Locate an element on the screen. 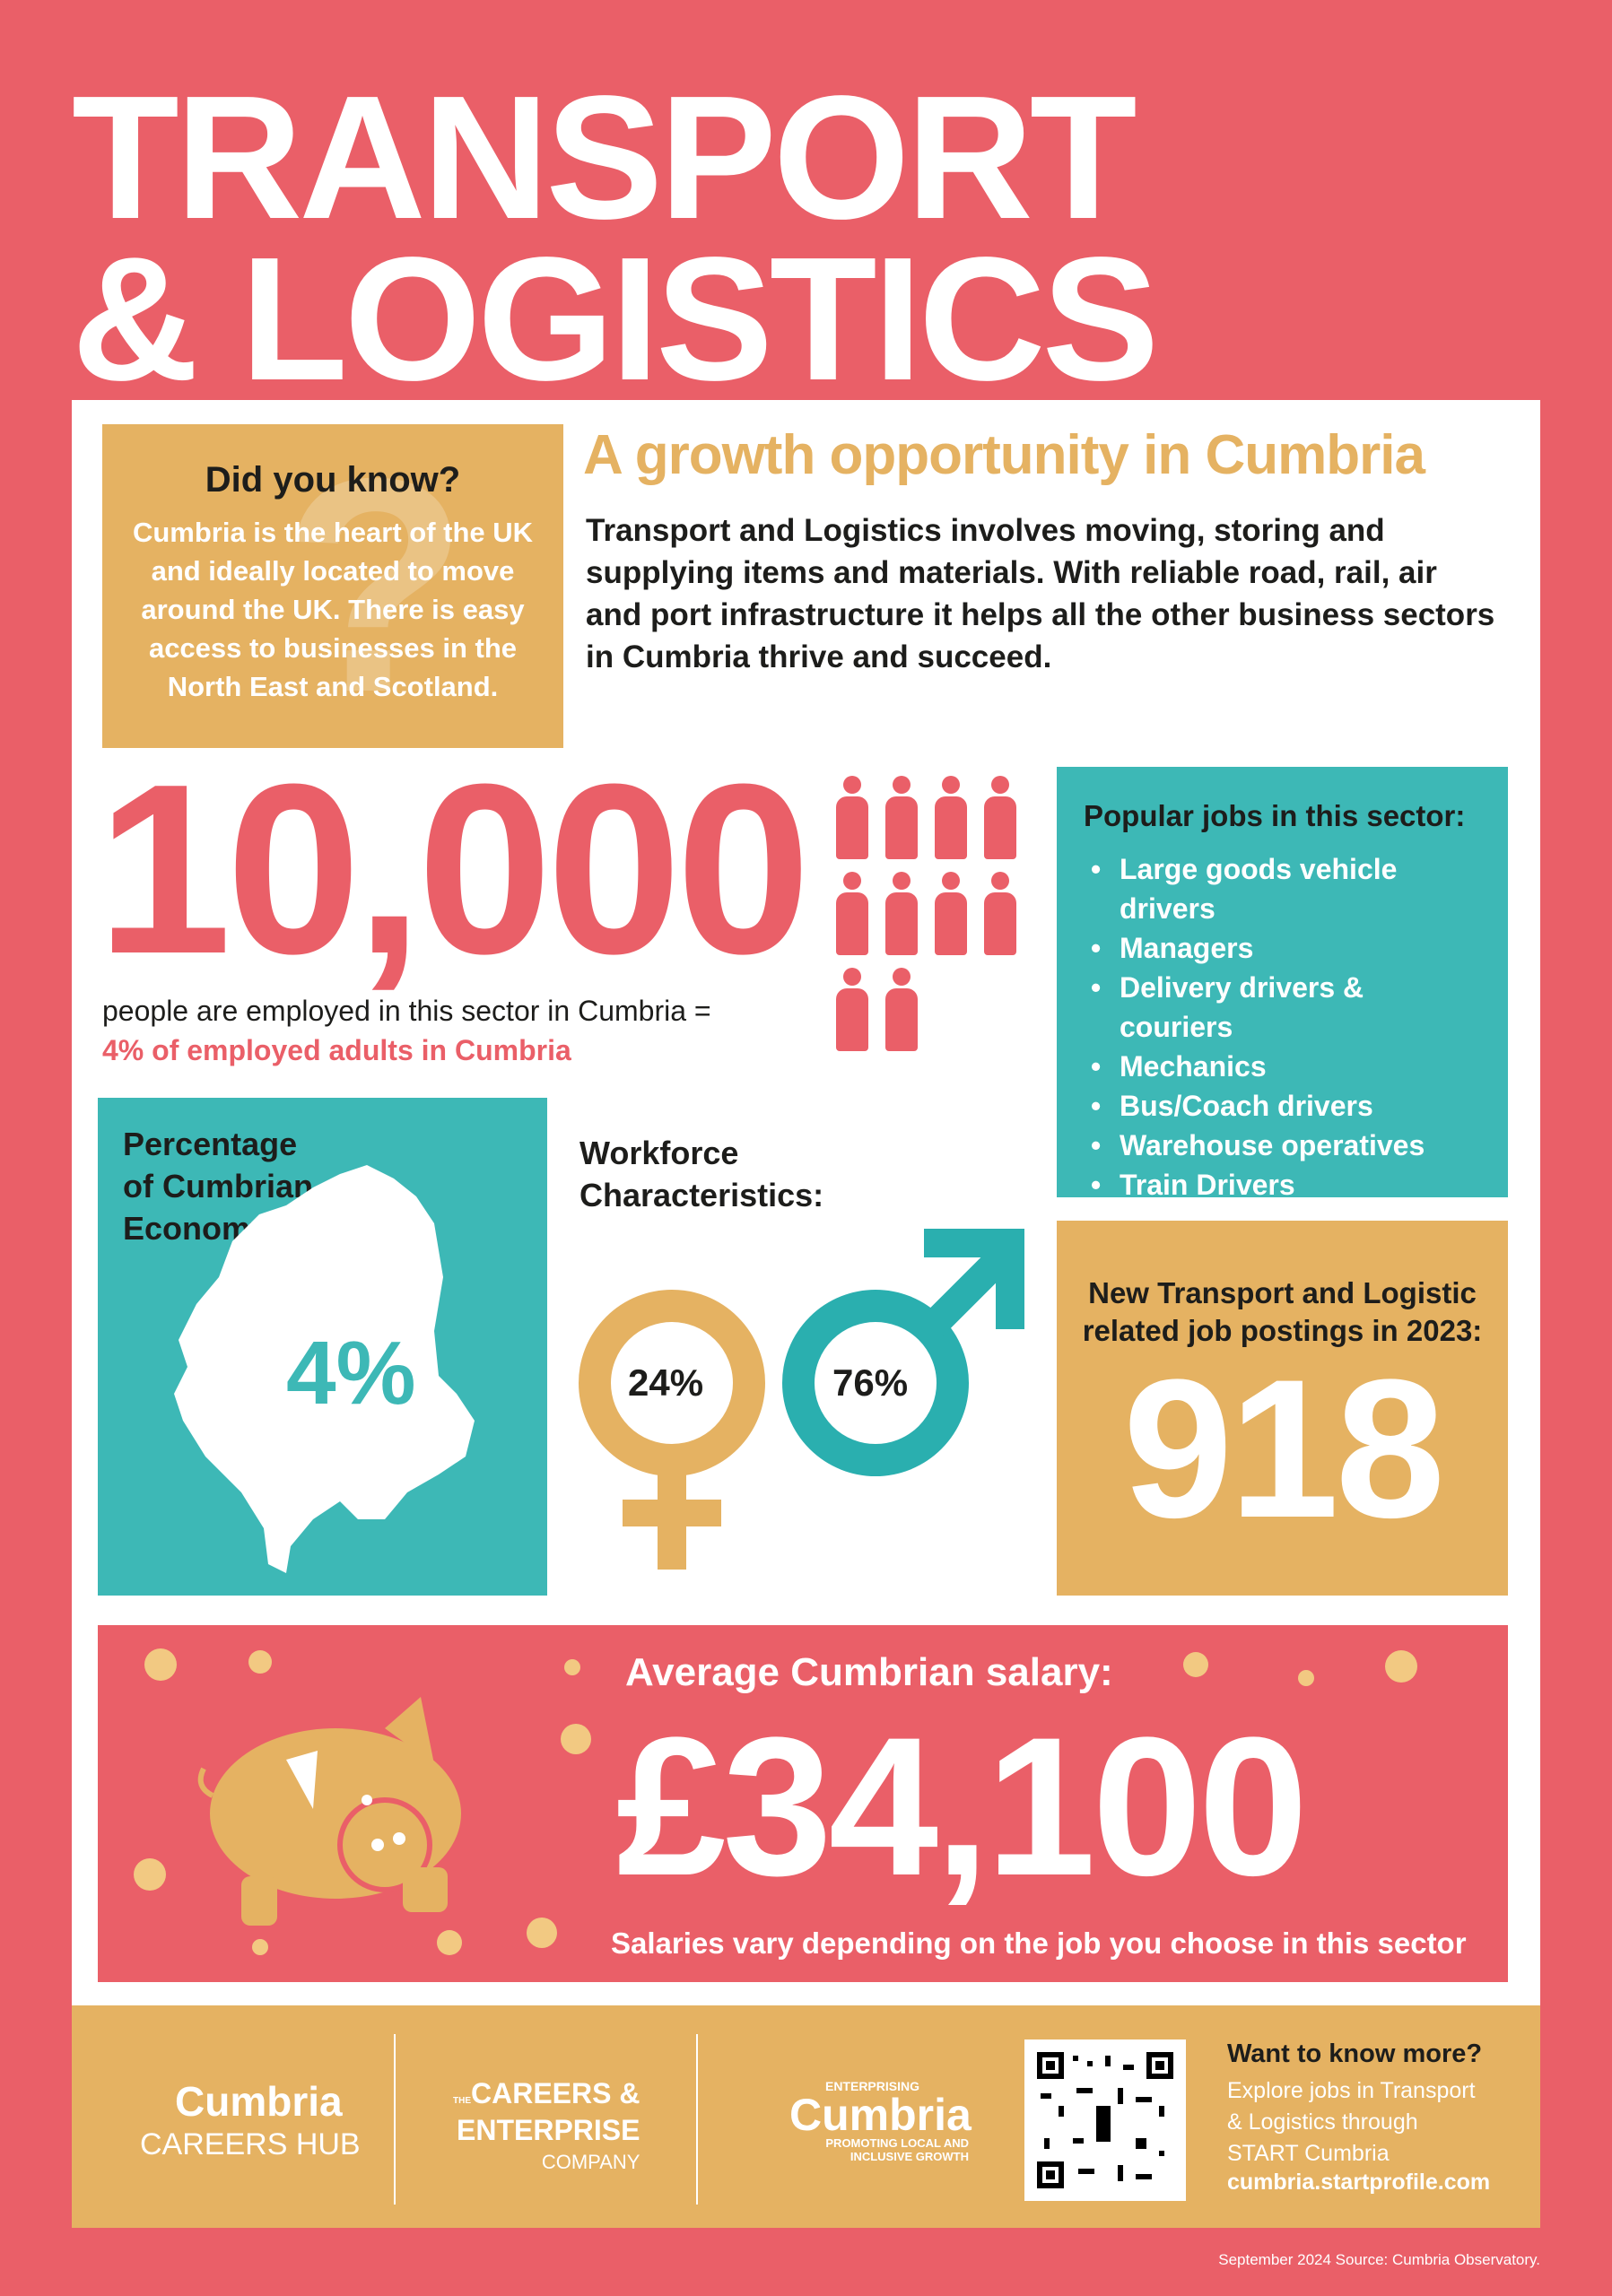  job-postings-value: 918 is located at coordinates (1283, 1448).